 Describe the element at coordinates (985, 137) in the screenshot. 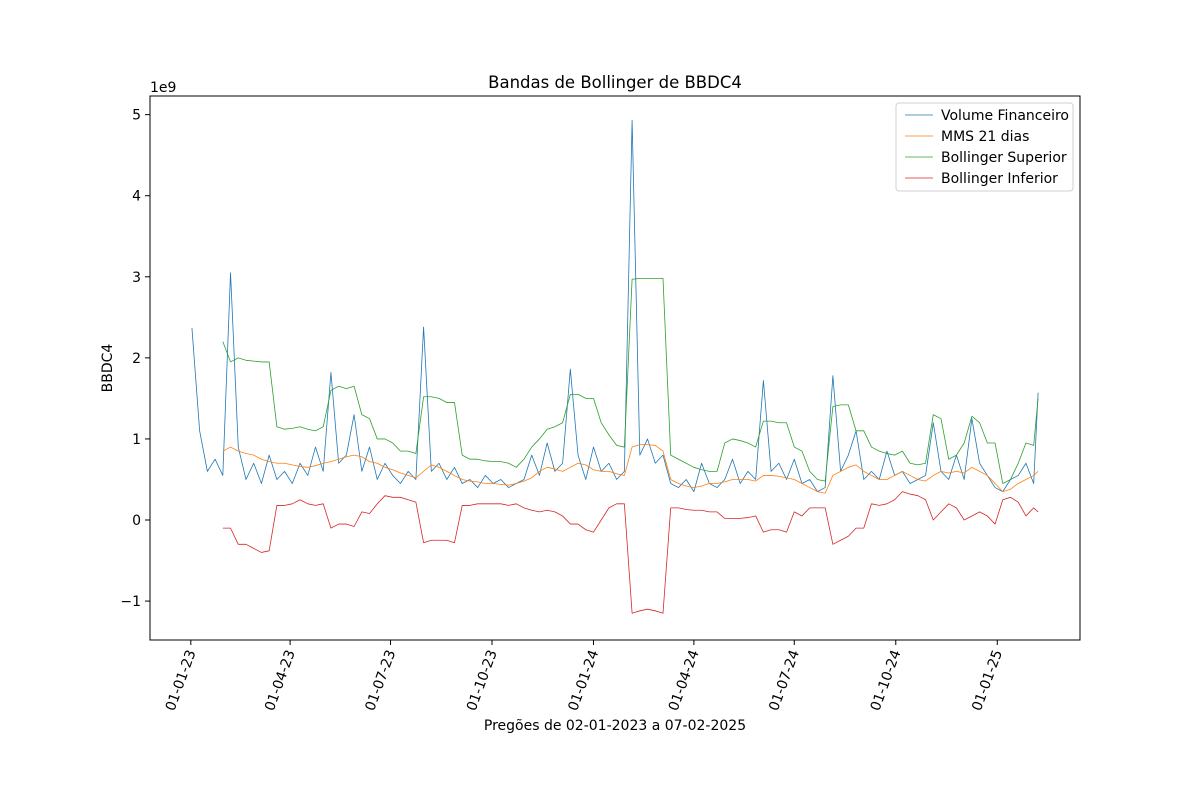

I see `legend-label: MMS 21 dias` at that location.